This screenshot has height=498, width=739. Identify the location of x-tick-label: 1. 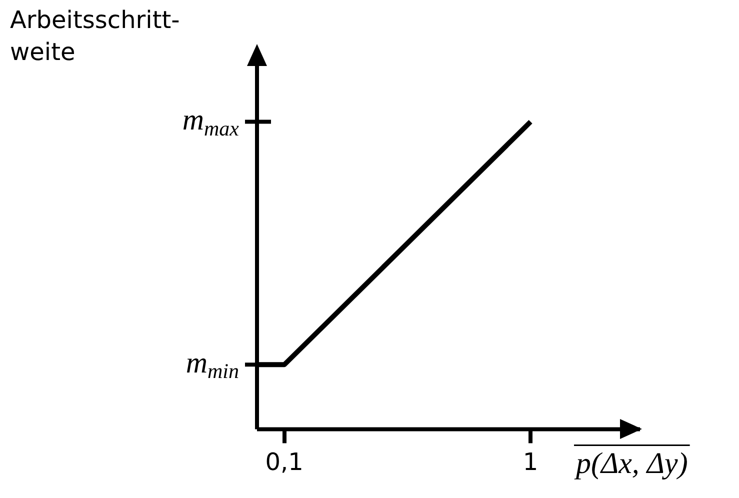
(530, 462).